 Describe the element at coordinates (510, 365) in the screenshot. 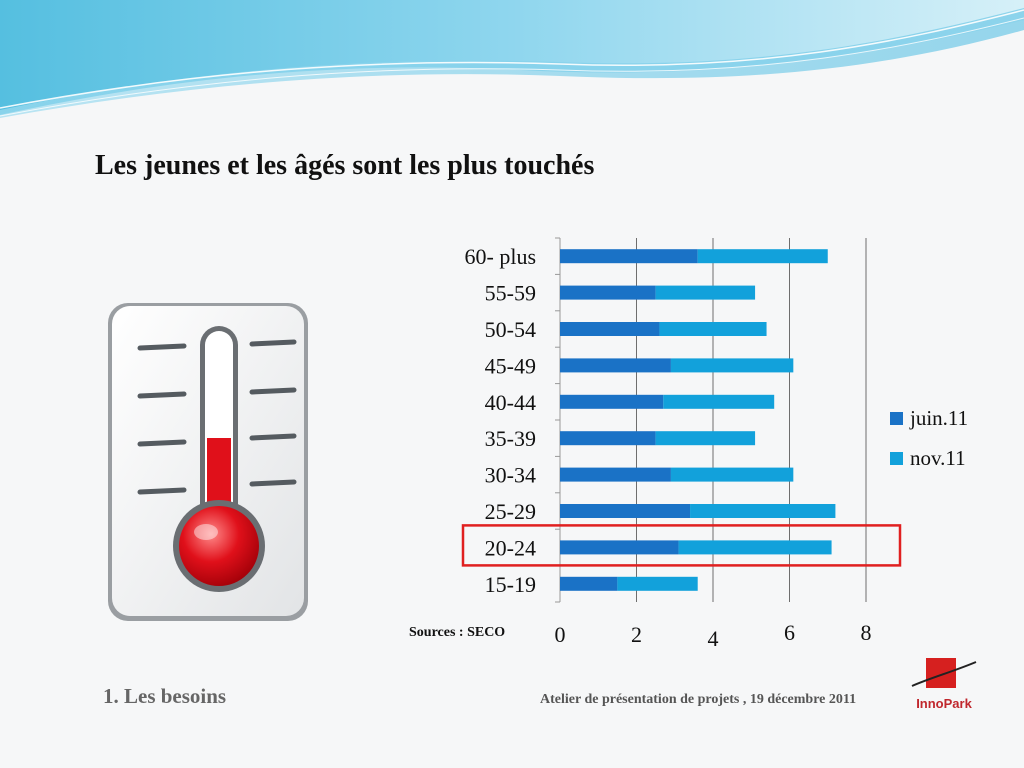

I see `y-tick-label: 45-49` at that location.